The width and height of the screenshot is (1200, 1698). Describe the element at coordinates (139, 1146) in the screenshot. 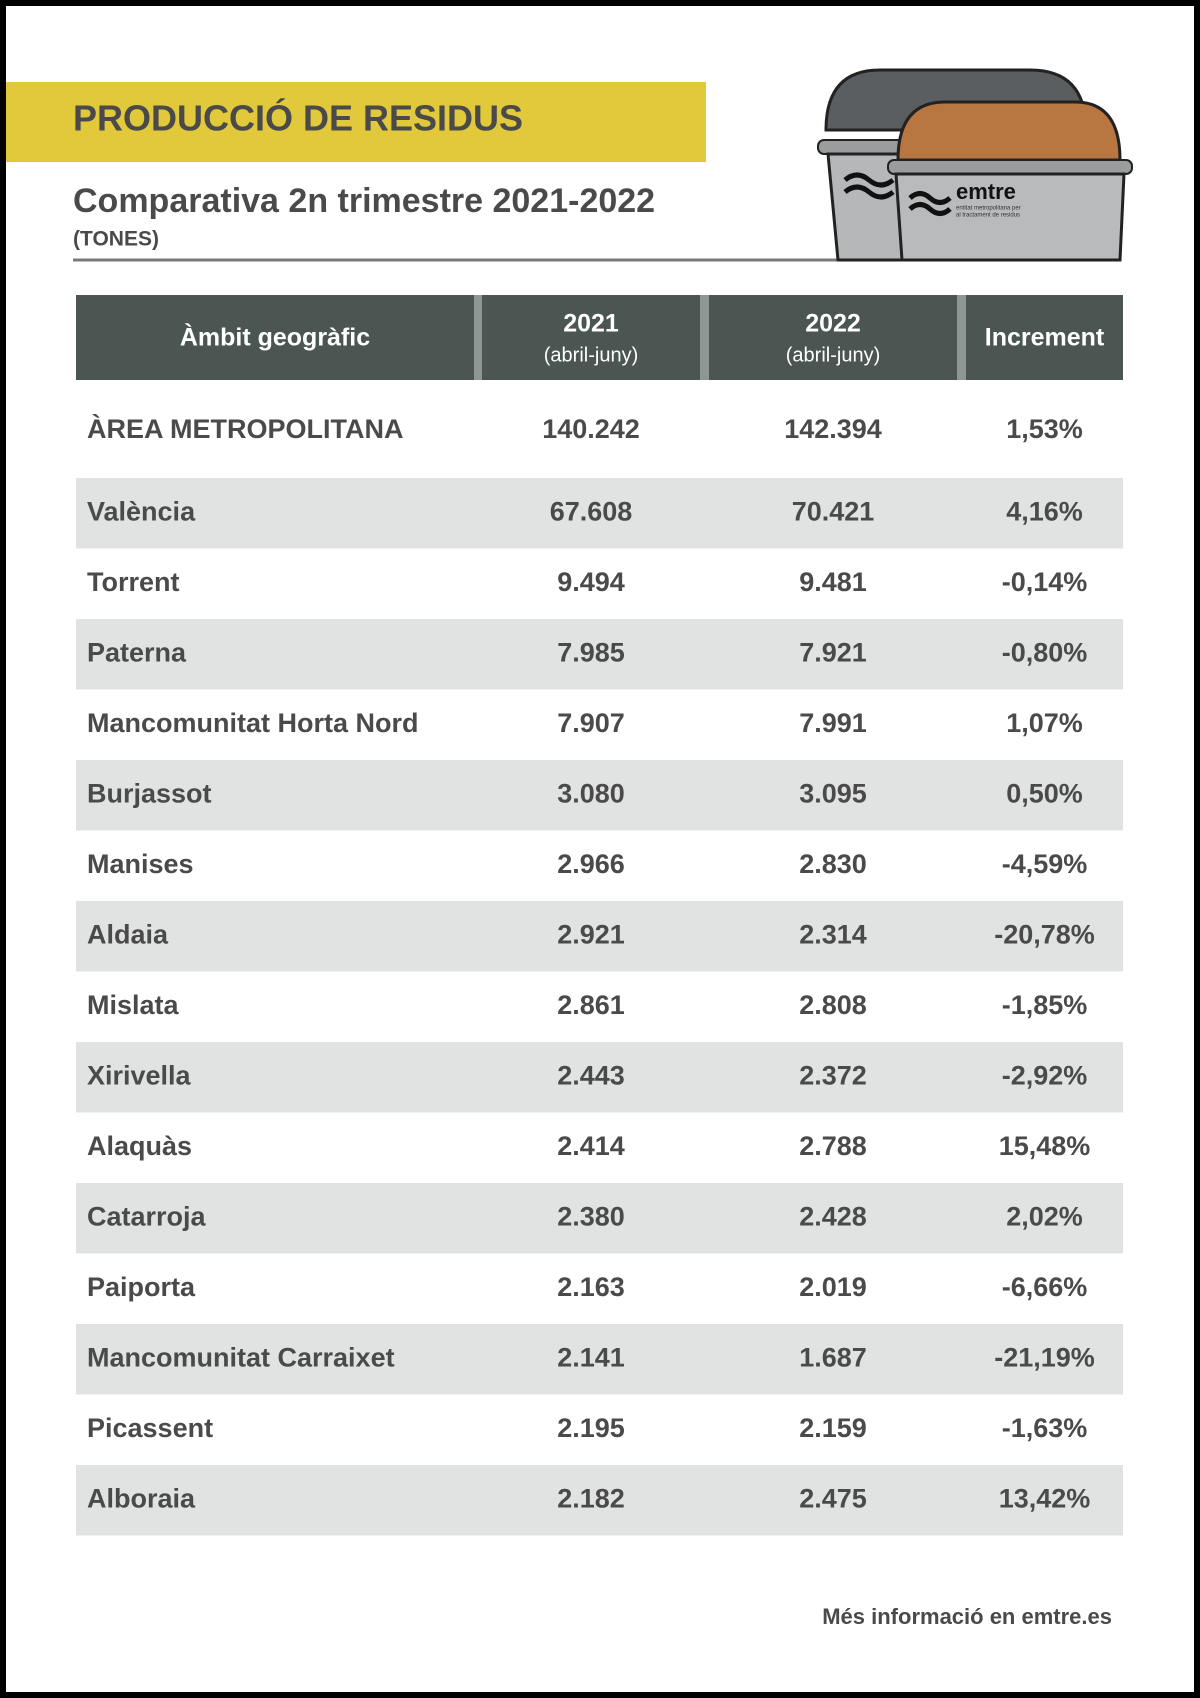

I see `row-label: Alaquàs` at that location.